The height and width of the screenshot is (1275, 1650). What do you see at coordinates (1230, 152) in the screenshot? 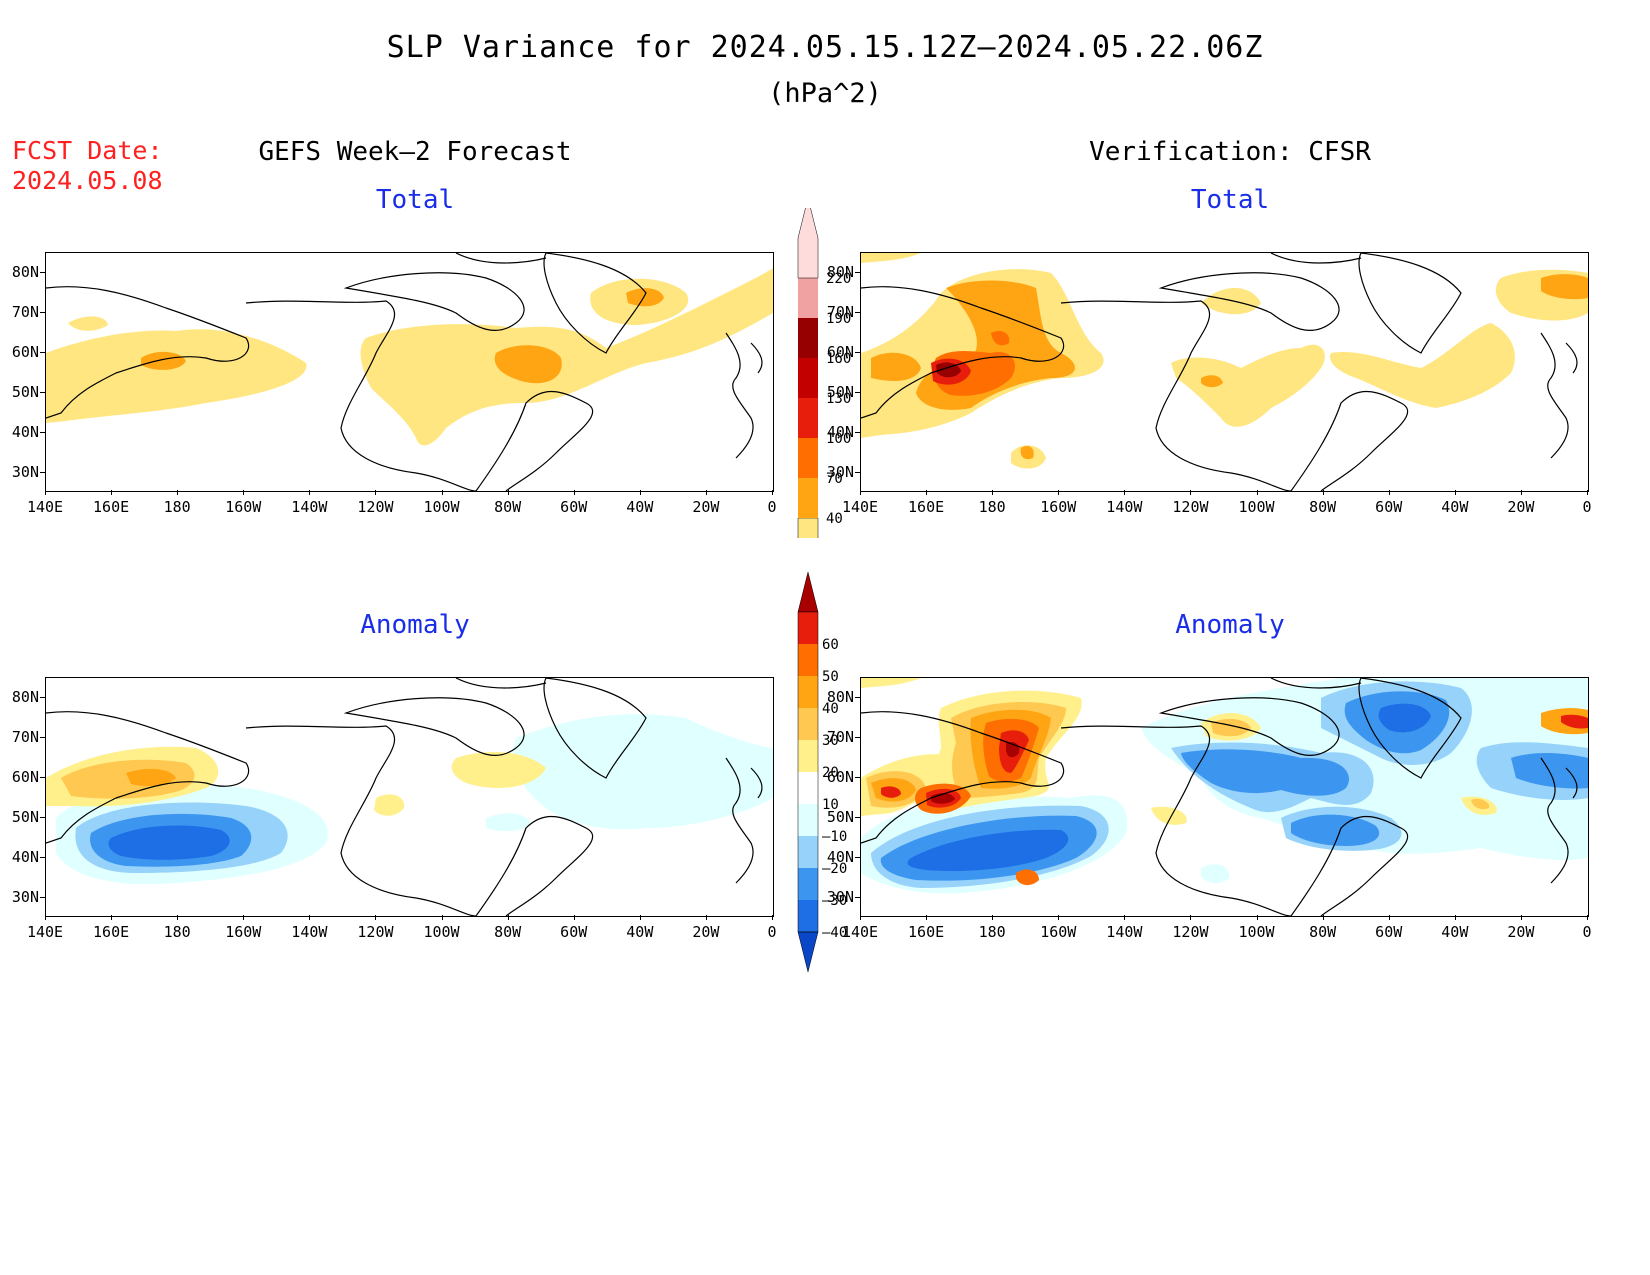
I see `right-column-title: Verification: CFSR` at bounding box center [1230, 152].